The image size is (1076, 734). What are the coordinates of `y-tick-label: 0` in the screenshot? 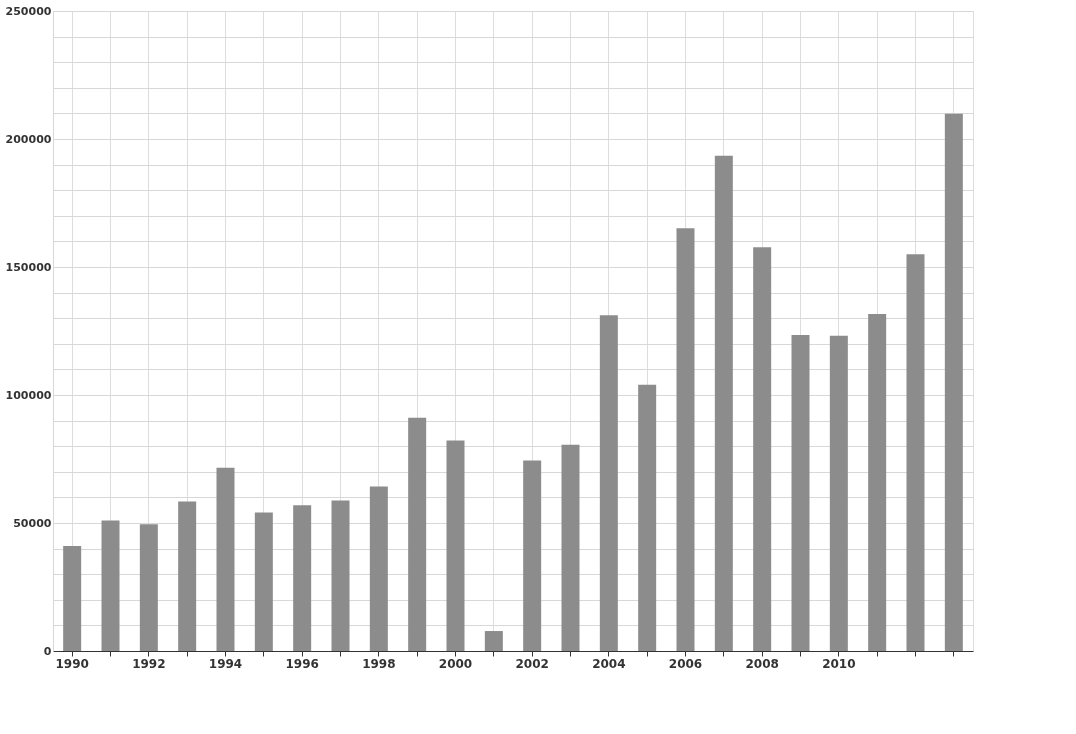 It's located at (47, 651).